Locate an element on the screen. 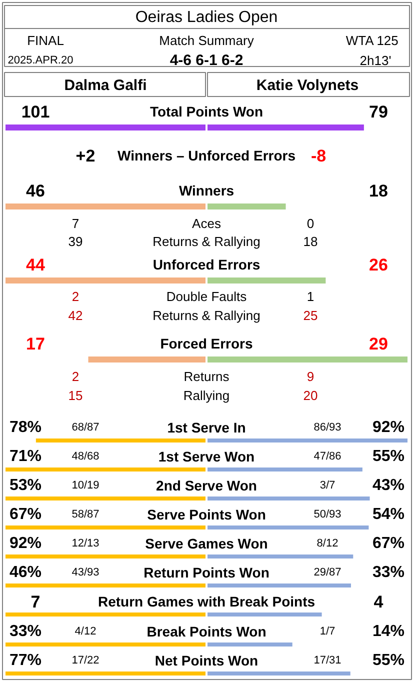 The width and height of the screenshot is (413, 681). data-label: 3/7 is located at coordinates (328, 486).